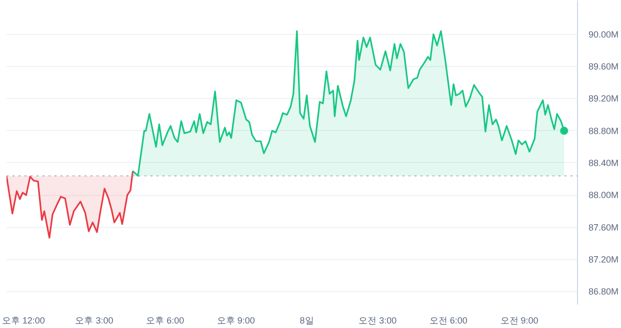 This screenshot has width=621, height=328. What do you see at coordinates (603, 291) in the screenshot?
I see `y-tick-label: 86.80M` at bounding box center [603, 291].